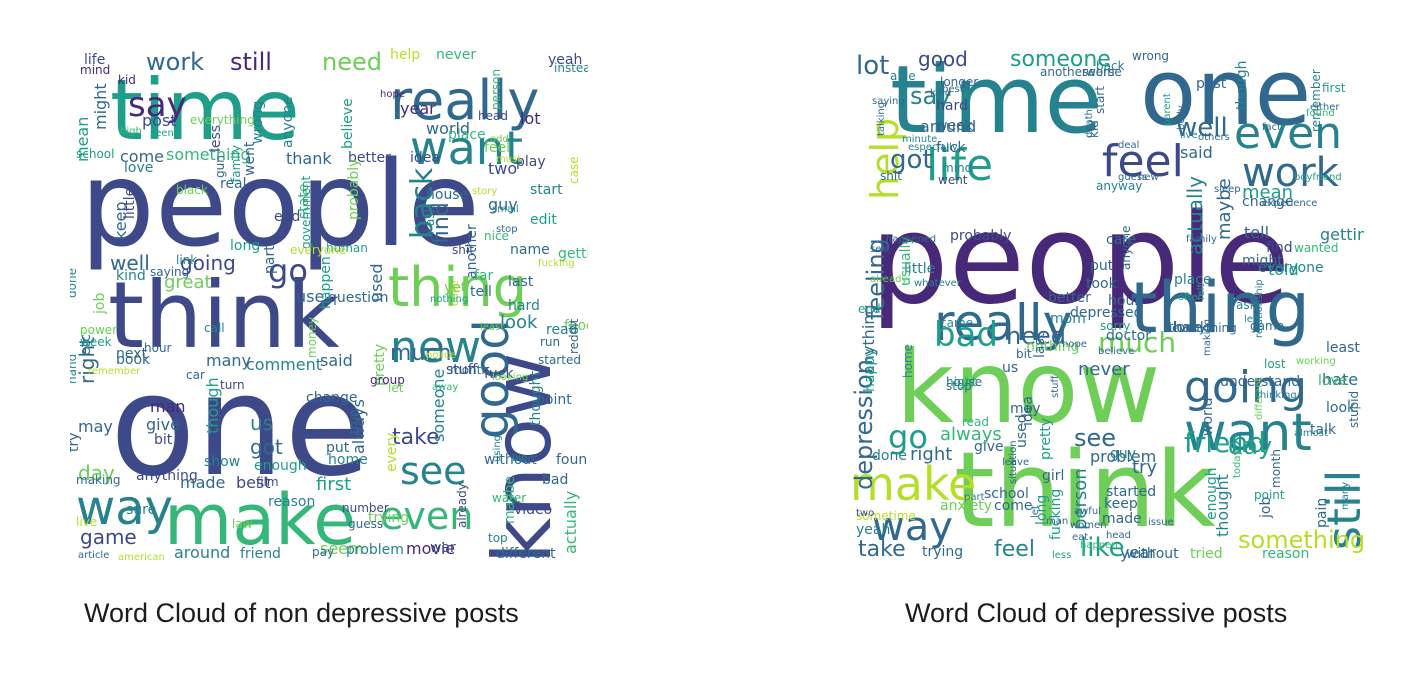  I want to click on cloud-word: happened, so click(911, 239).